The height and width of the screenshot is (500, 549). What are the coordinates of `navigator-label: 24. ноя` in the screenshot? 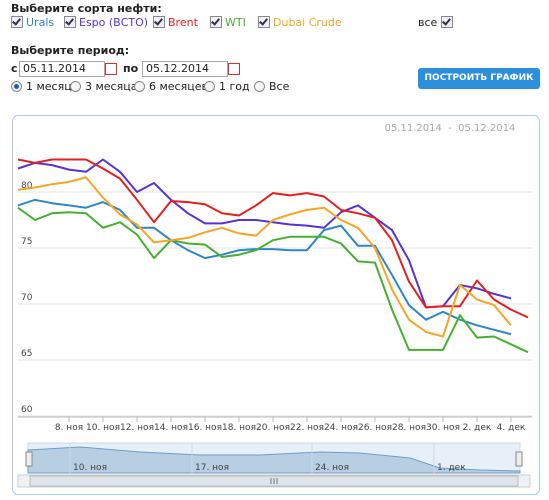 It's located at (332, 468).